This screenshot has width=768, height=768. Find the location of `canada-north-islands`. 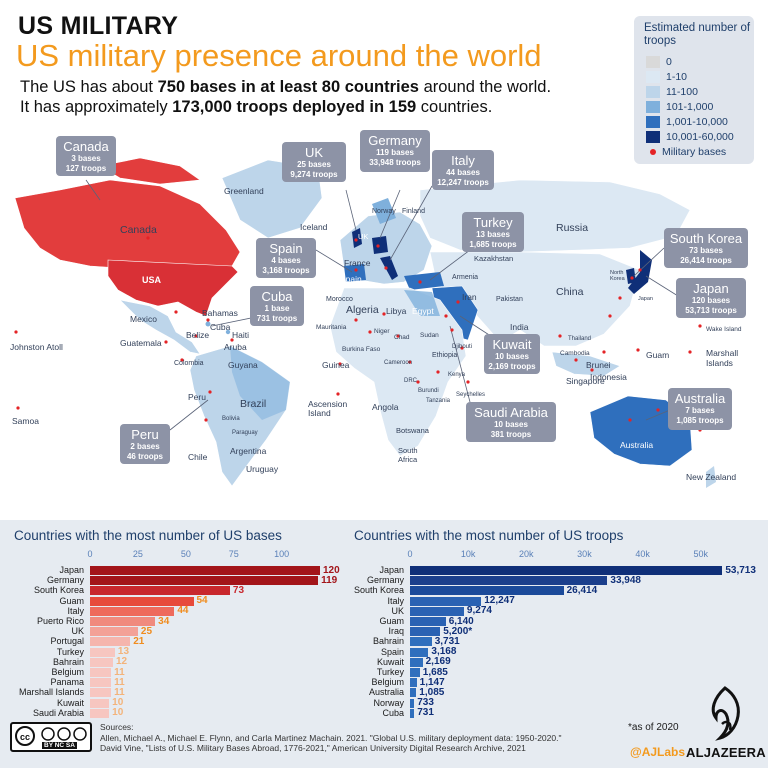

canada-north-islands is located at coordinates (150, 171).